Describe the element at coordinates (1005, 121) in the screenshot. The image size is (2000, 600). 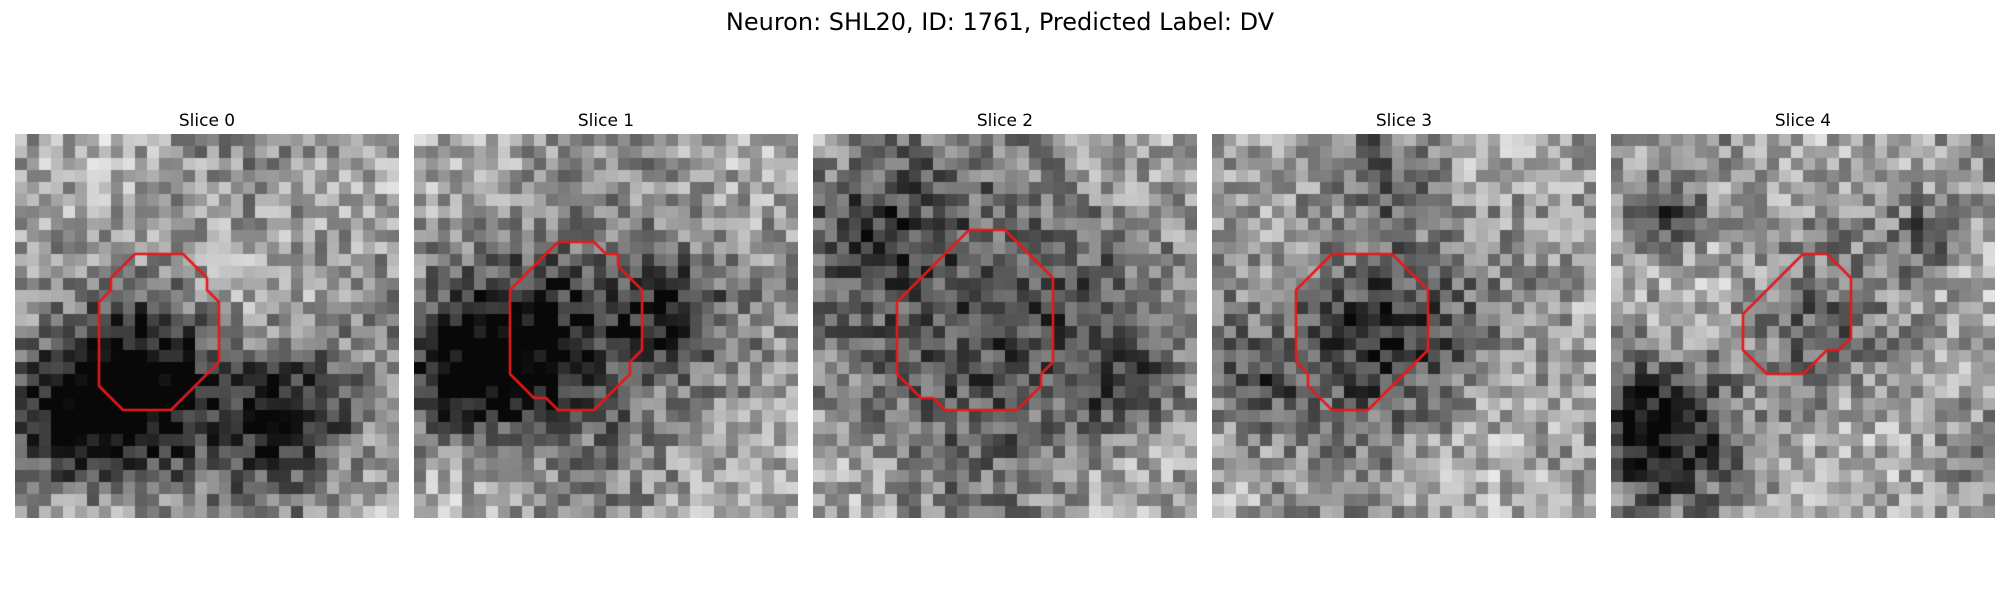
I see `slice-title-2: Slice 2` at that location.